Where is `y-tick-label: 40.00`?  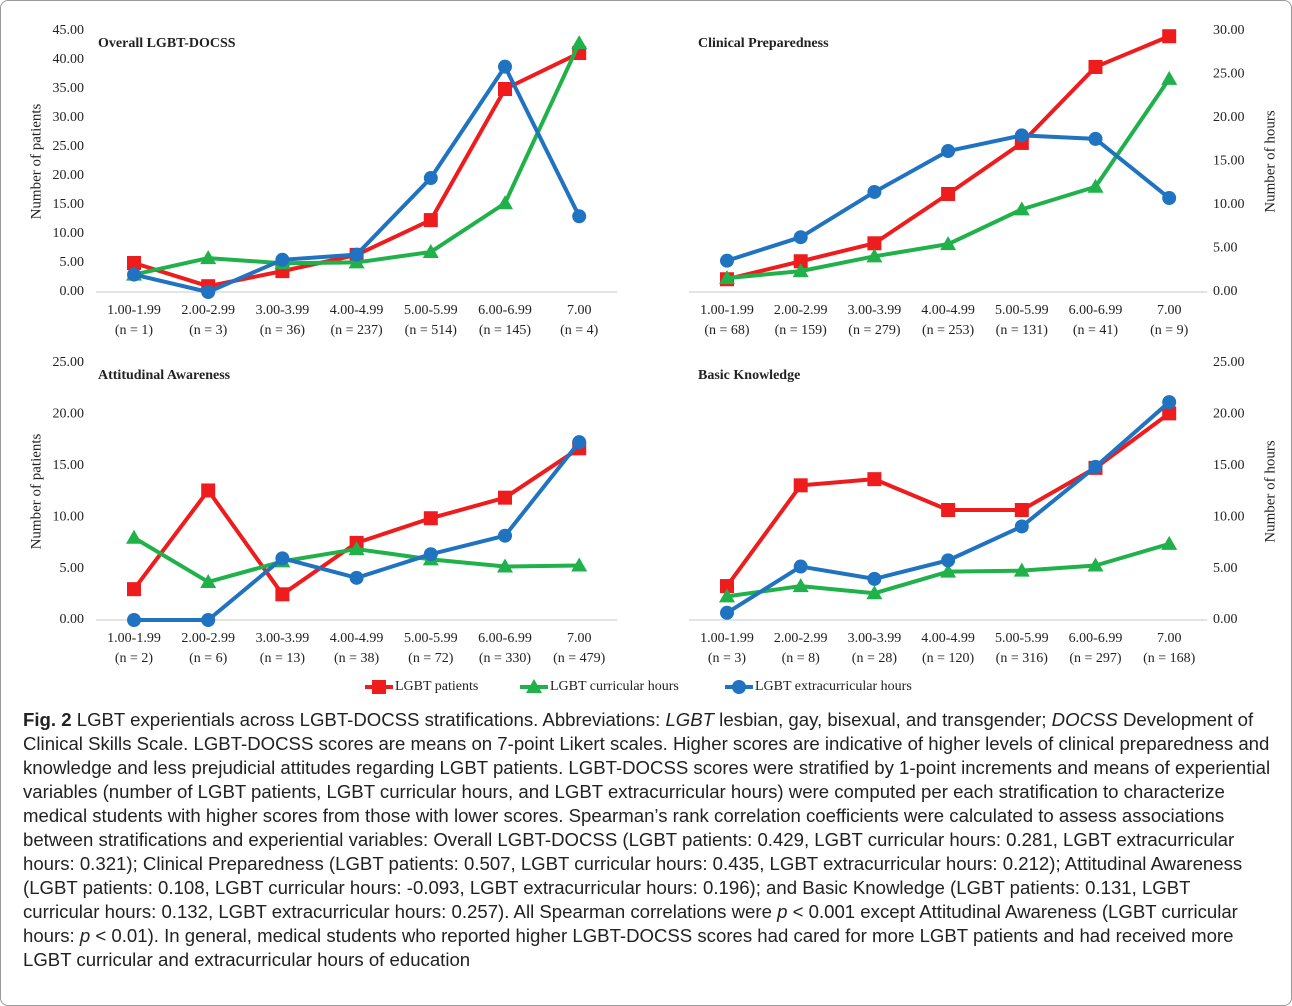
y-tick-label: 40.00 is located at coordinates (69, 59).